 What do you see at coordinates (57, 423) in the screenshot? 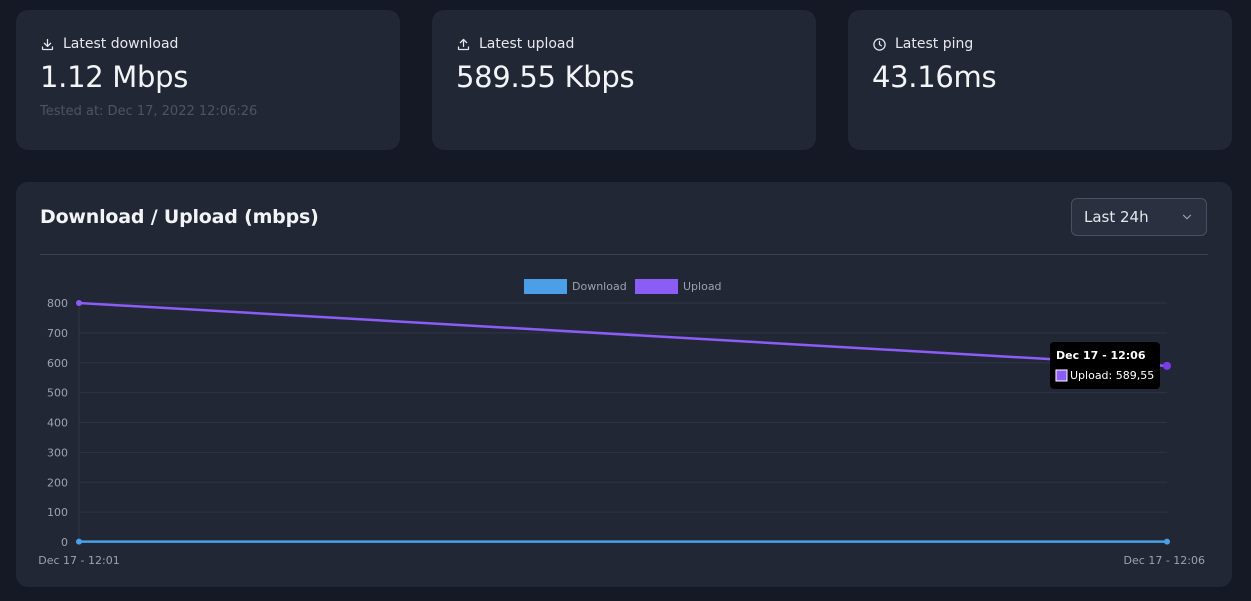
I see `y-tick-label: 400` at bounding box center [57, 423].